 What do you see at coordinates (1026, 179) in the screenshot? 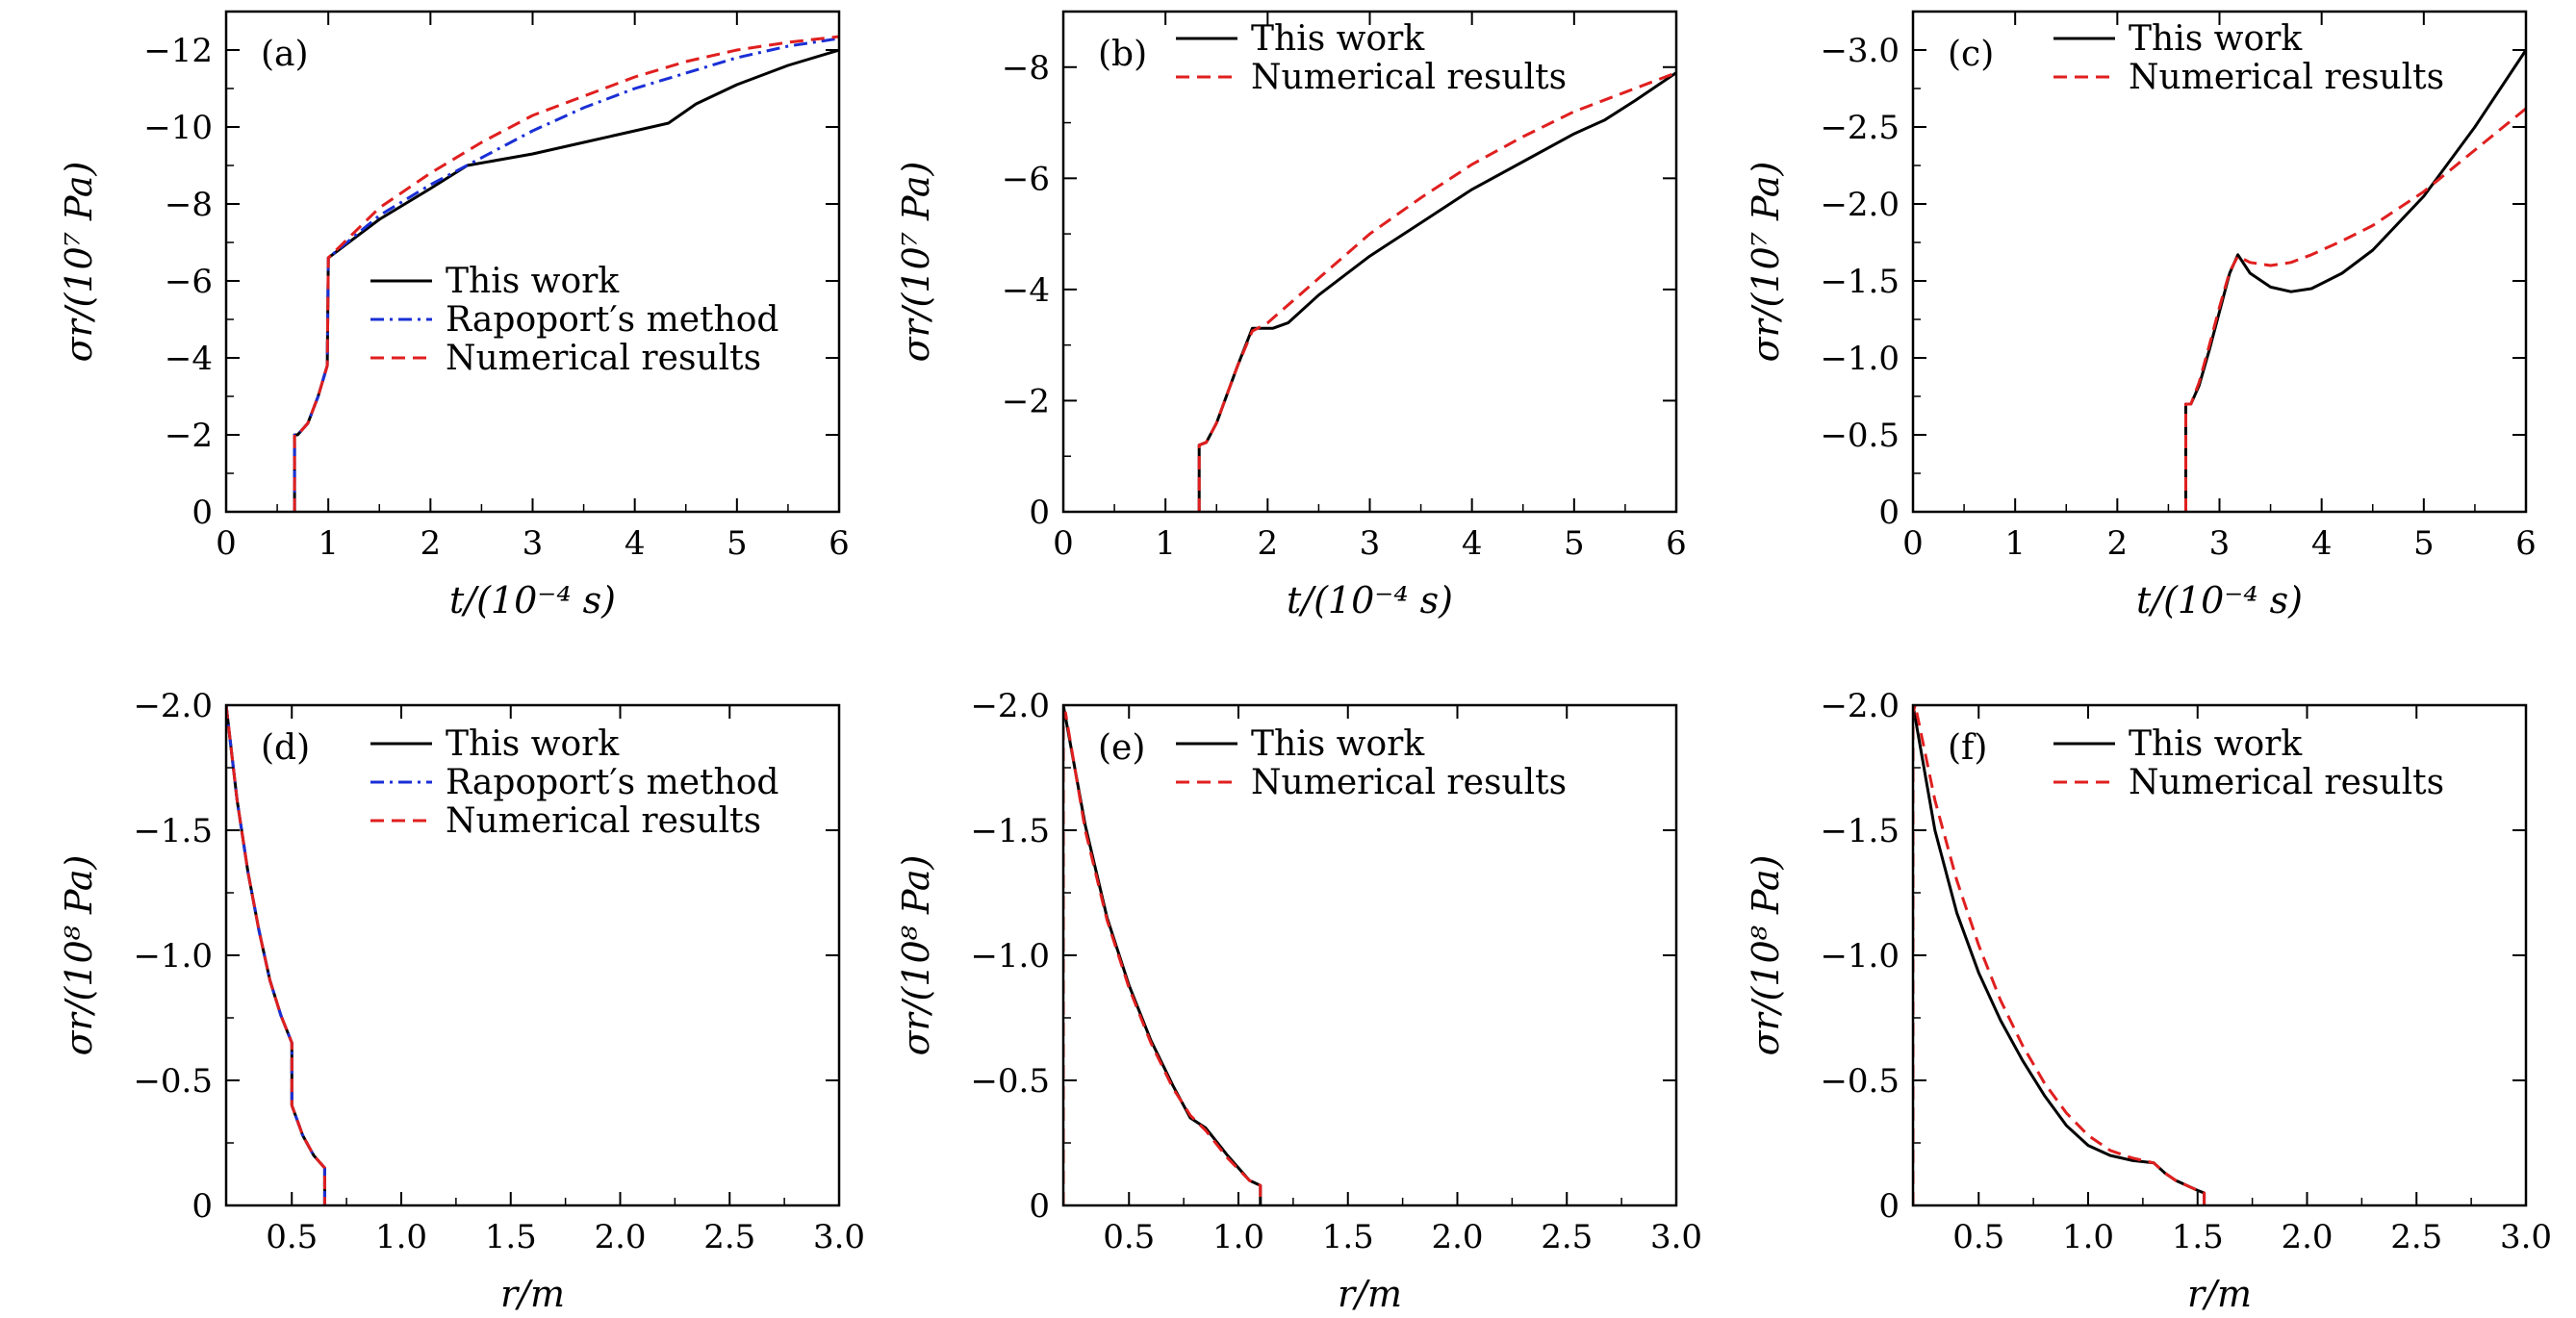
I see `y-tick-label: −6` at bounding box center [1026, 179].